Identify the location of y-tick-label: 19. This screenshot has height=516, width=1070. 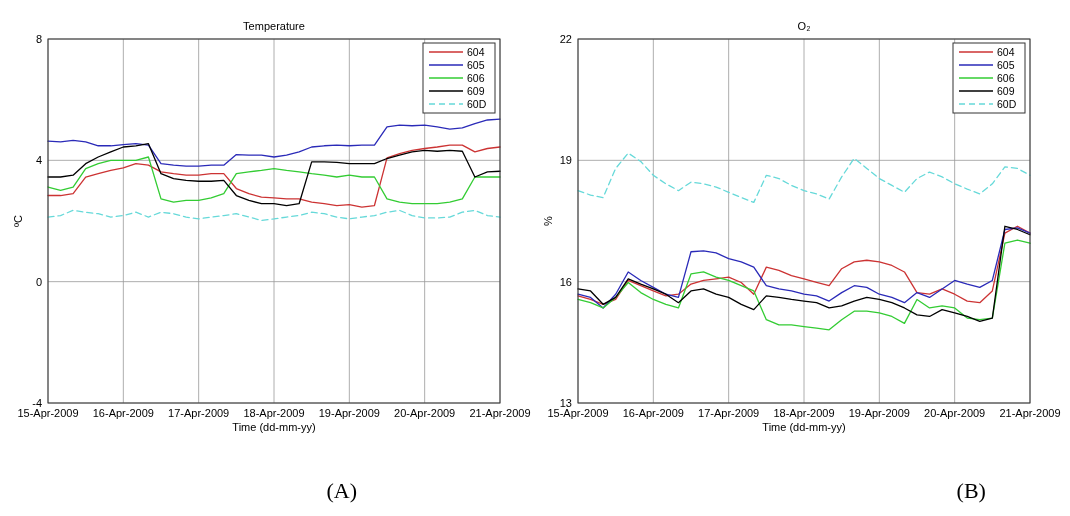
(565, 160).